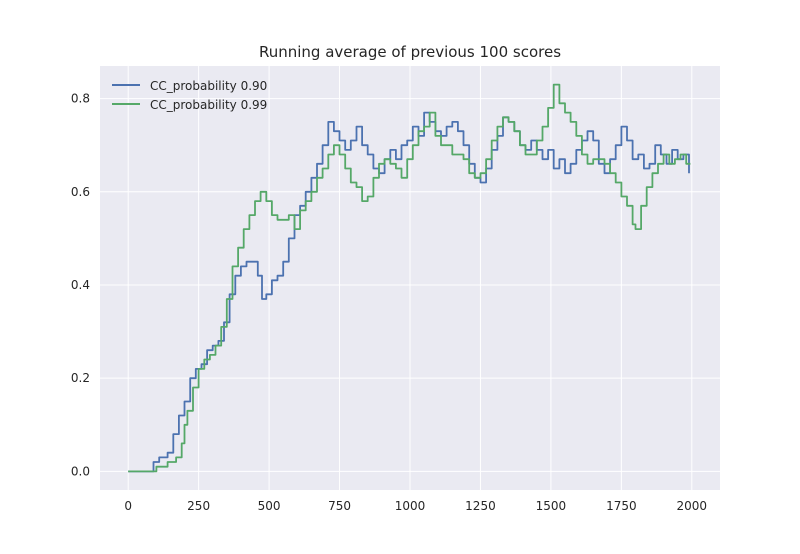 Image resolution: width=800 pixels, height=554 pixels. I want to click on x-tick-label: 1000, so click(410, 506).